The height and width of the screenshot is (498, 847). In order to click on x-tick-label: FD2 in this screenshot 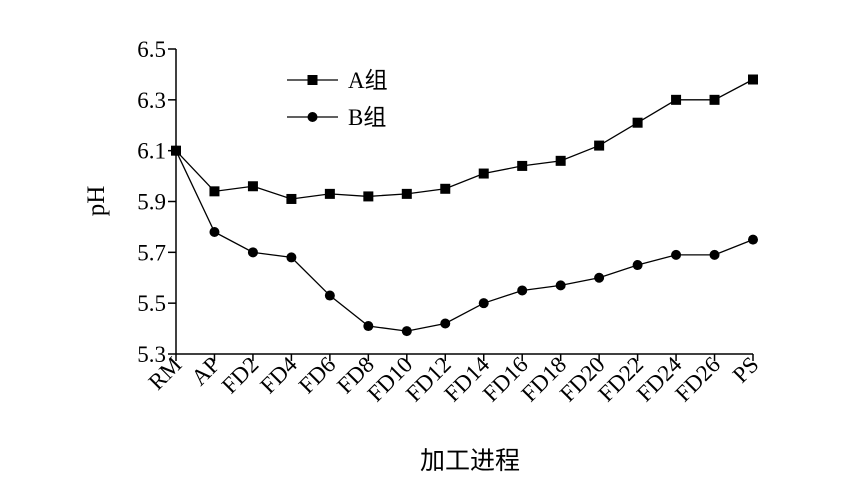, I will do `click(240, 375)`.